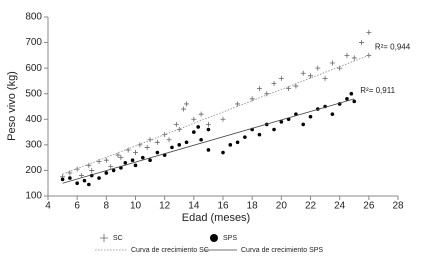 The width and height of the screenshot is (422, 260). Describe the element at coordinates (340, 206) in the screenshot. I see `x-tick-label: 24` at that location.